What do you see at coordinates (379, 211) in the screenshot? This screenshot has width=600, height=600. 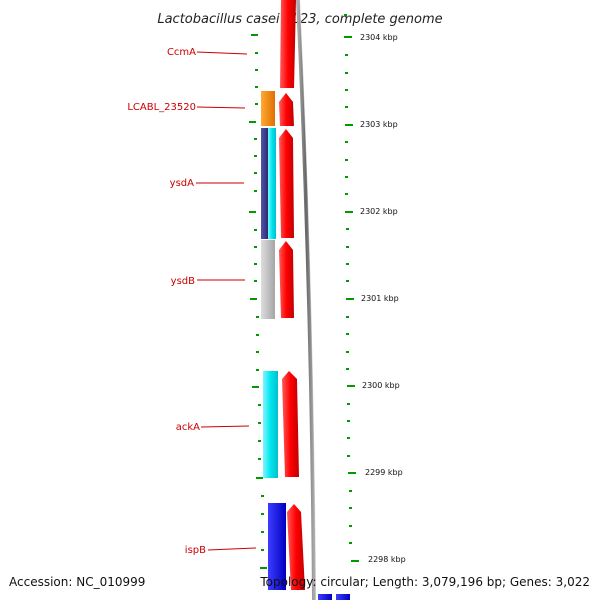 I see `kbp-label: 2302 kbp` at bounding box center [379, 211].